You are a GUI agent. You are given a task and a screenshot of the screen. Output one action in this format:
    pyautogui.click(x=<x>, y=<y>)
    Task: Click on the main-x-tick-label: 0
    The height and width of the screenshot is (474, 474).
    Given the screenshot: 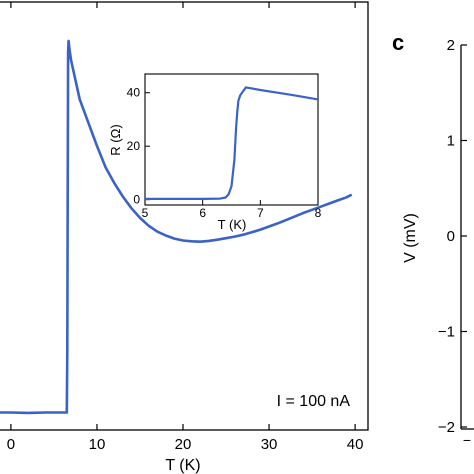 What is the action you would take?
    pyautogui.click(x=11, y=444)
    